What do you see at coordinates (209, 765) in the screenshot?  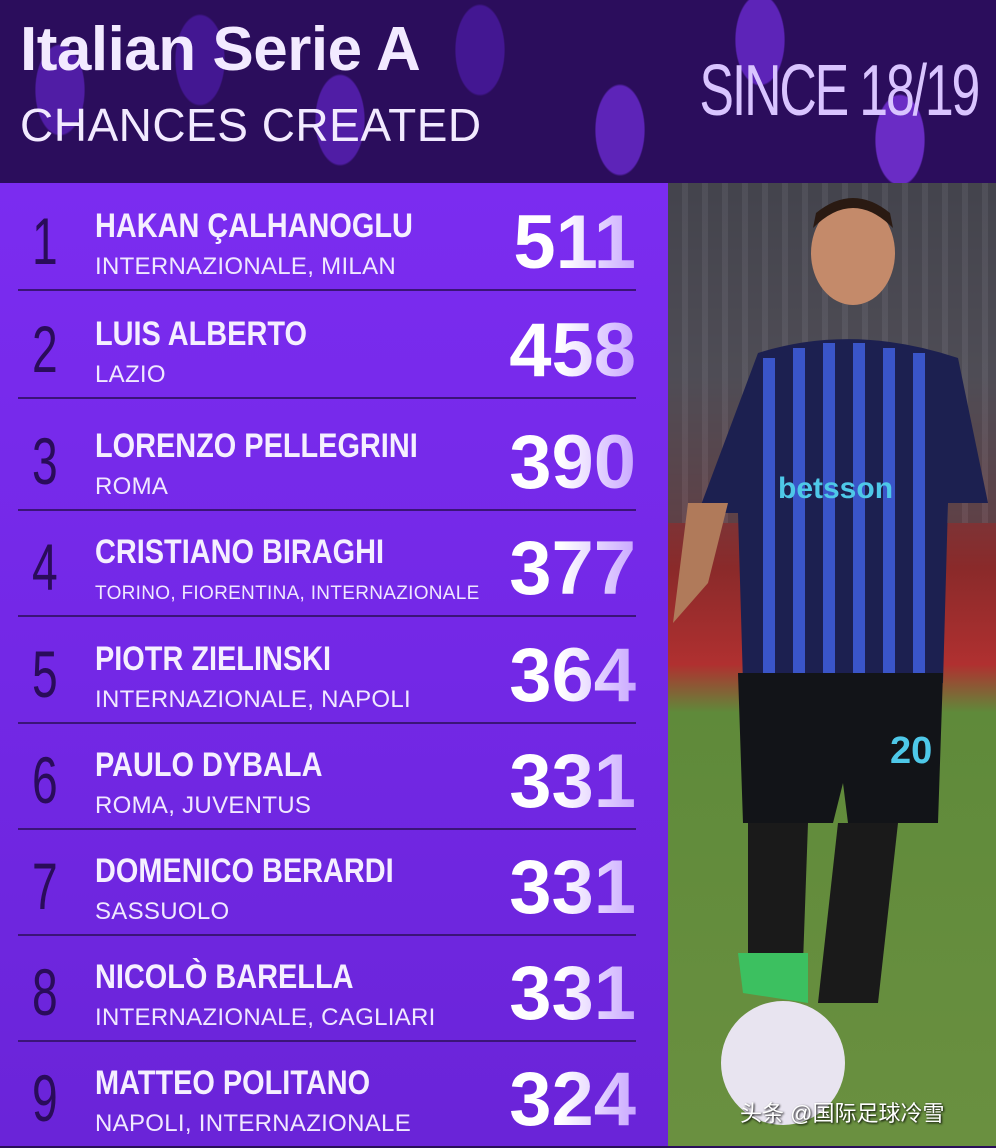 I see `player-name: PAULO DYBALA` at bounding box center [209, 765].